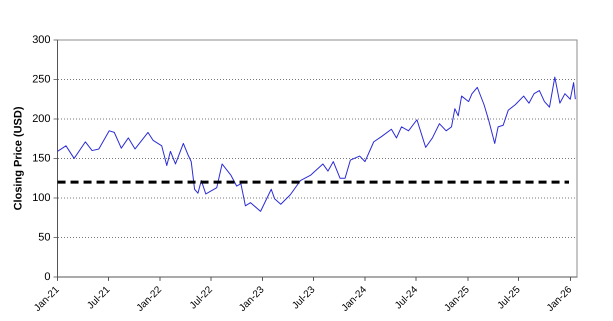 This screenshot has height=321, width=613. What do you see at coordinates (44, 237) in the screenshot?
I see `y-tick-label: 50` at bounding box center [44, 237].